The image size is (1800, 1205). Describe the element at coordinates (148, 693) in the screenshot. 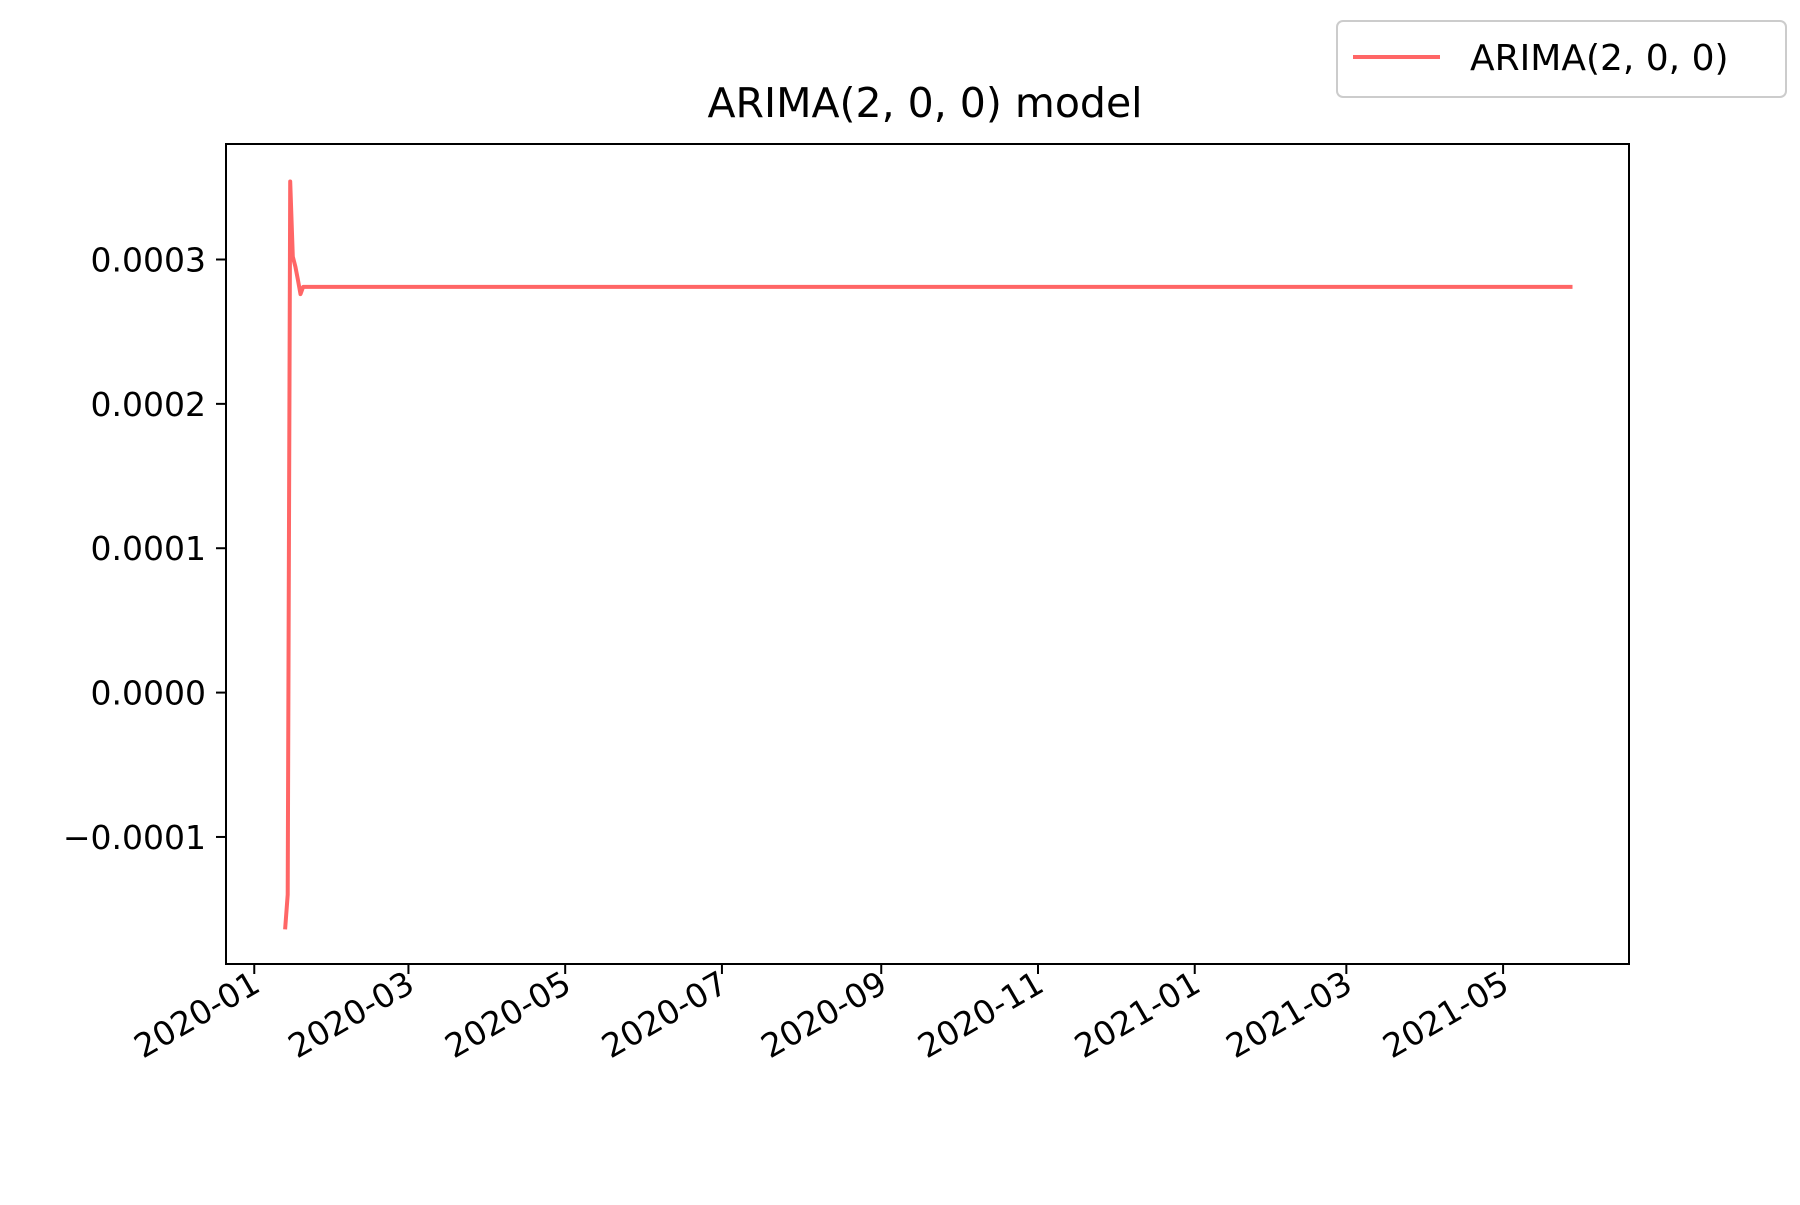

I see `y-tick-label: 0.0000` at that location.